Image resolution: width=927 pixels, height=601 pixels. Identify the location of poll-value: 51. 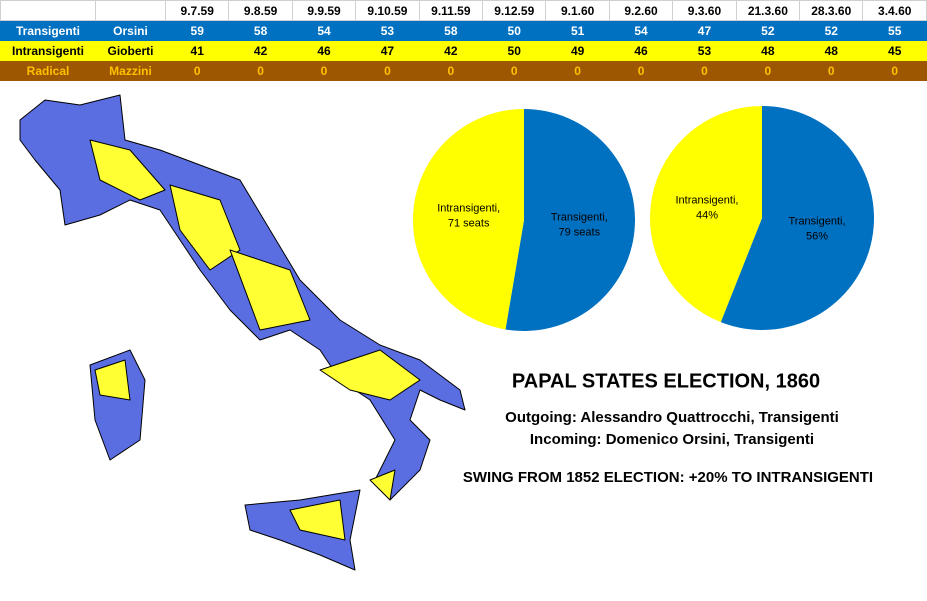
(577, 30).